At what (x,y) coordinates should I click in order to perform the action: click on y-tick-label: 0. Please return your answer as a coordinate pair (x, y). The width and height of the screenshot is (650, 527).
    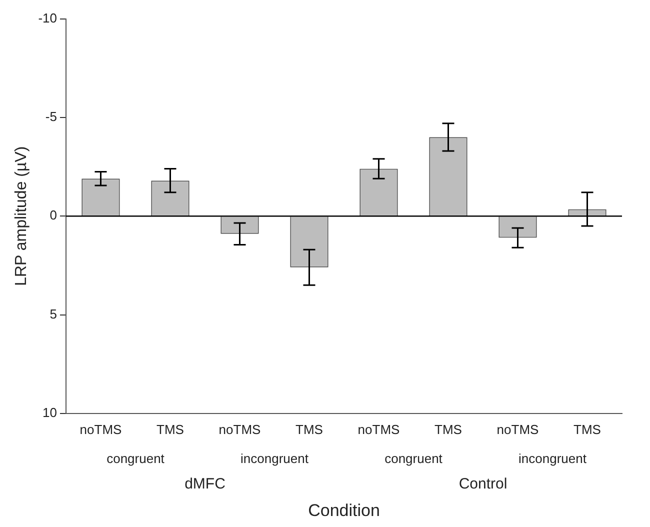
    Looking at the image, I should click on (53, 215).